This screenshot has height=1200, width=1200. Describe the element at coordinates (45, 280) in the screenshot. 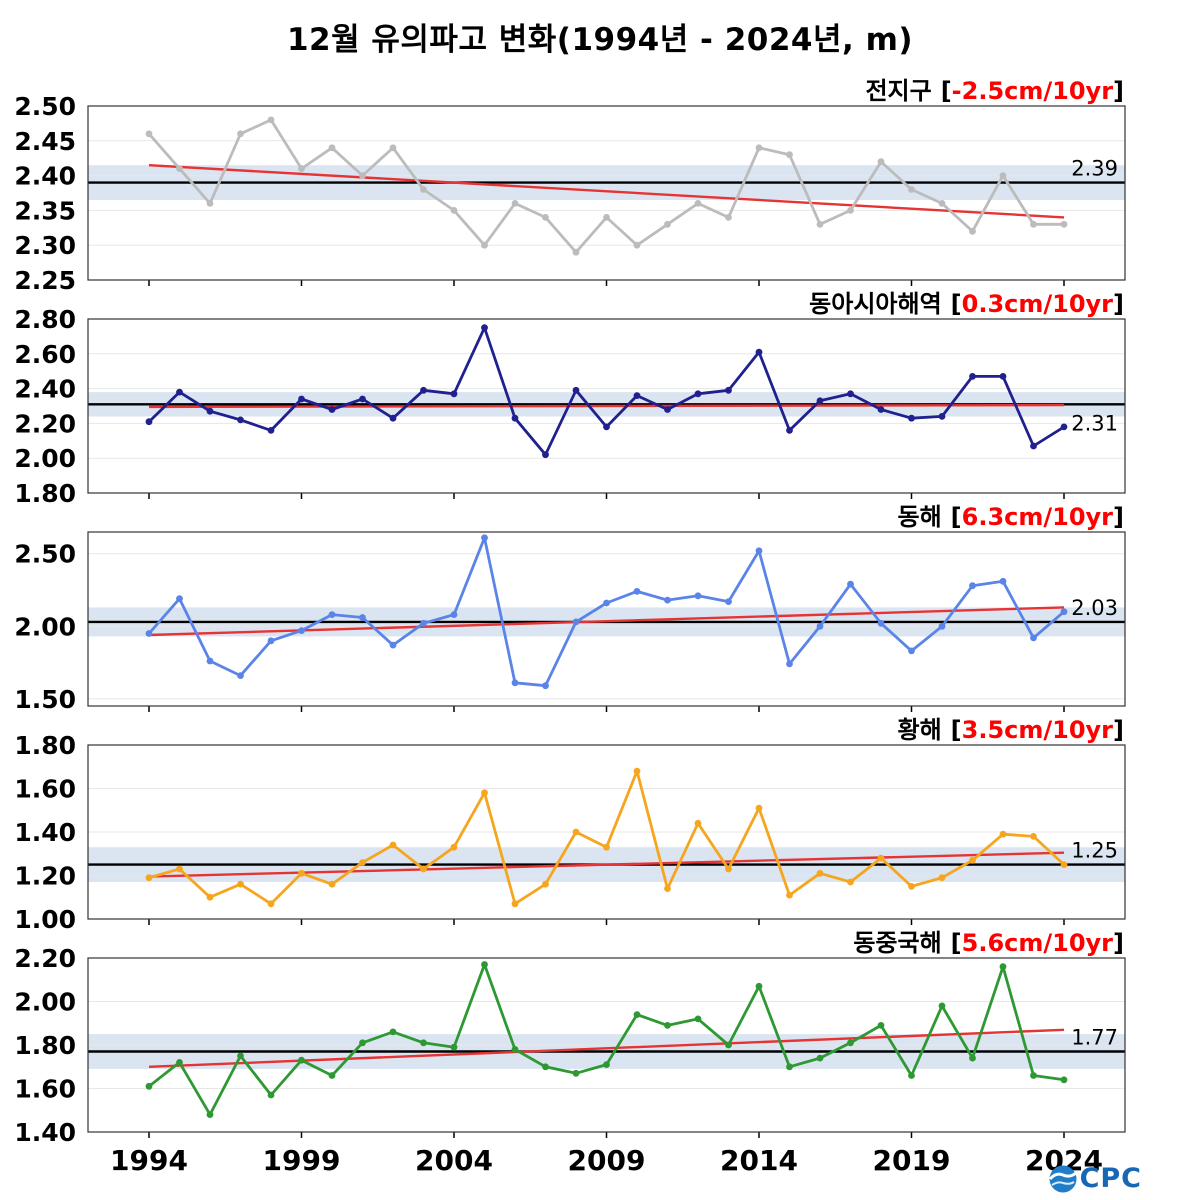

I see `y-tick-label: 2.25` at that location.